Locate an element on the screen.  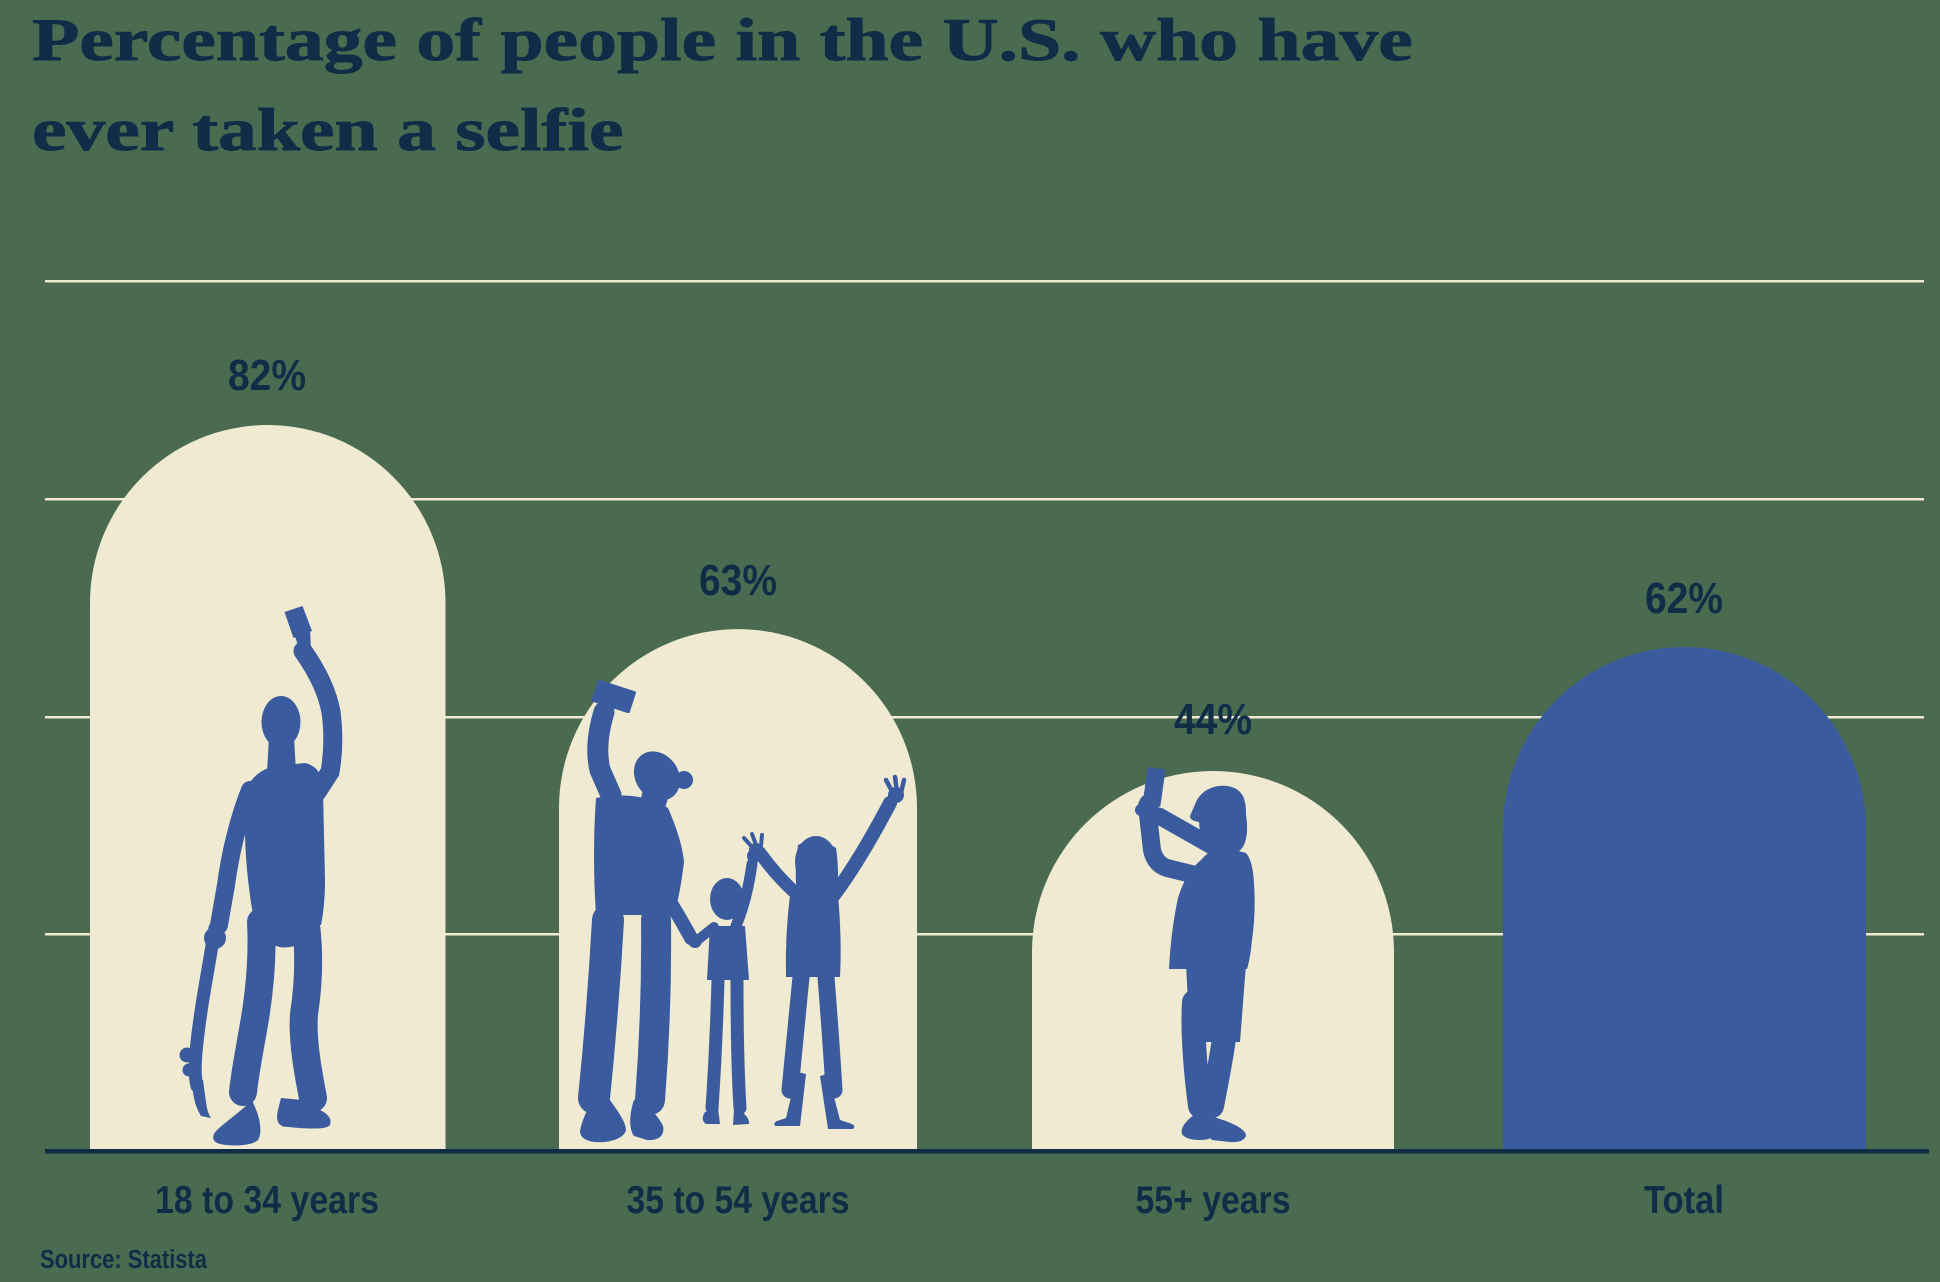
svg-text: 18 to 34 years is located at coordinates (267, 1200).